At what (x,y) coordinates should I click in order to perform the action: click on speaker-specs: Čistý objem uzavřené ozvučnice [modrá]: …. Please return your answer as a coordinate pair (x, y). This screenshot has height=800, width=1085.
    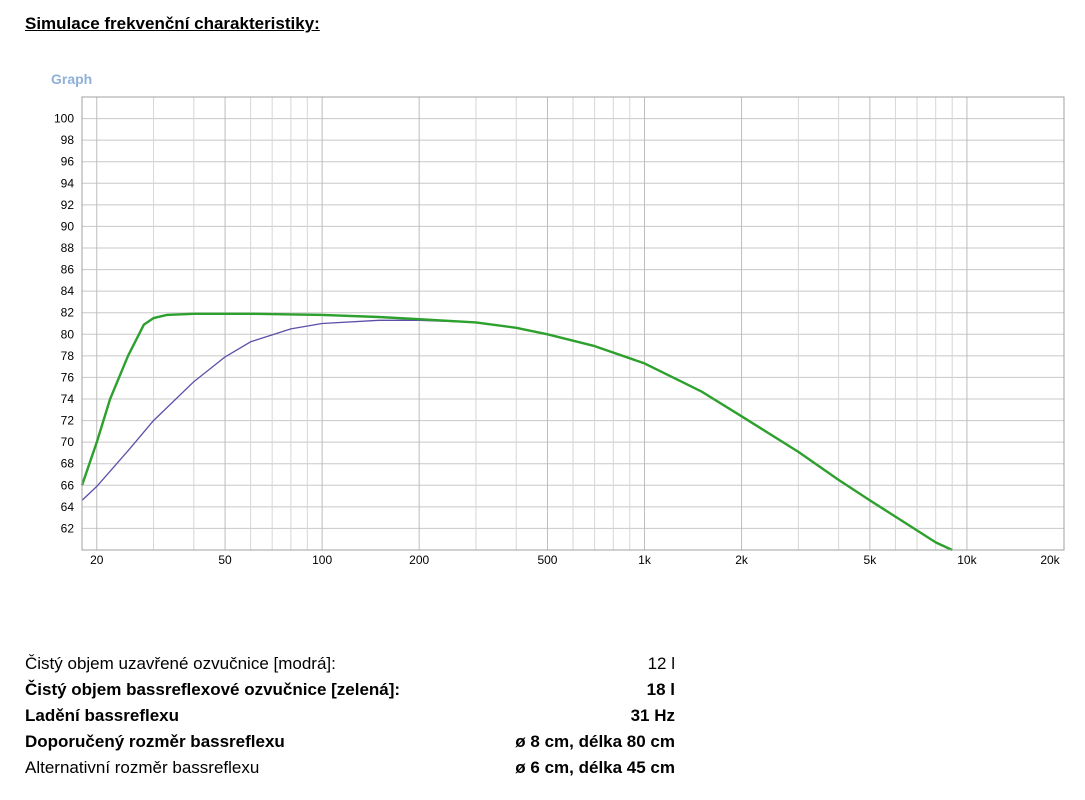
    Looking at the image, I should click on (350, 716).